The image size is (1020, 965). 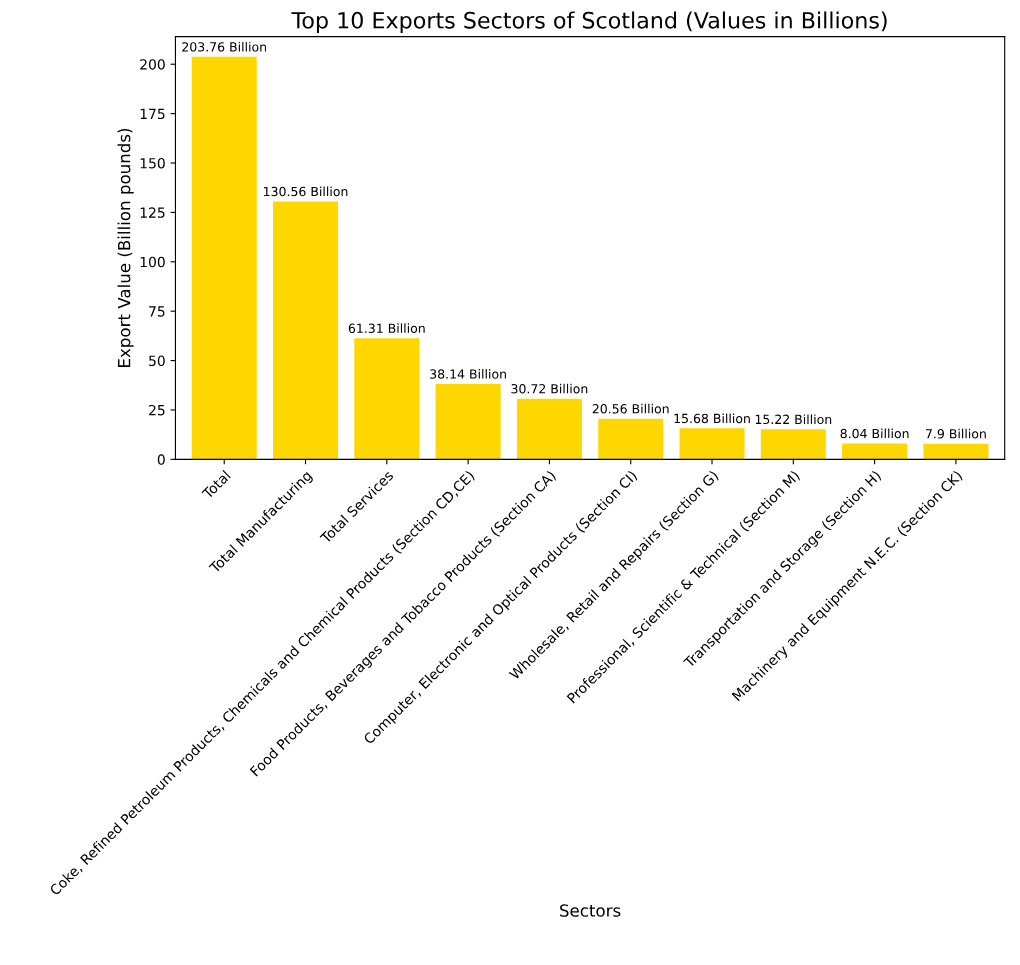 I want to click on data-label: 38.14 Billion, so click(x=468, y=374).